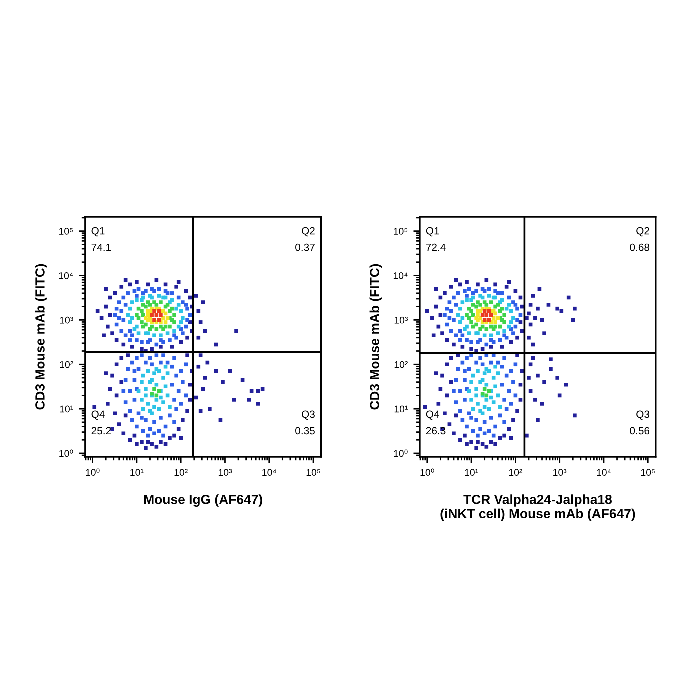 The image size is (700, 700). I want to click on annotation: Q3 0.56, so click(640, 422).